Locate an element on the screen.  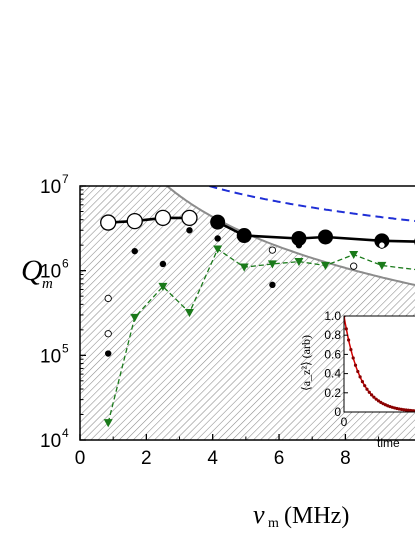
y-tick-label-exp-0: 4 is located at coordinates (65, 433).